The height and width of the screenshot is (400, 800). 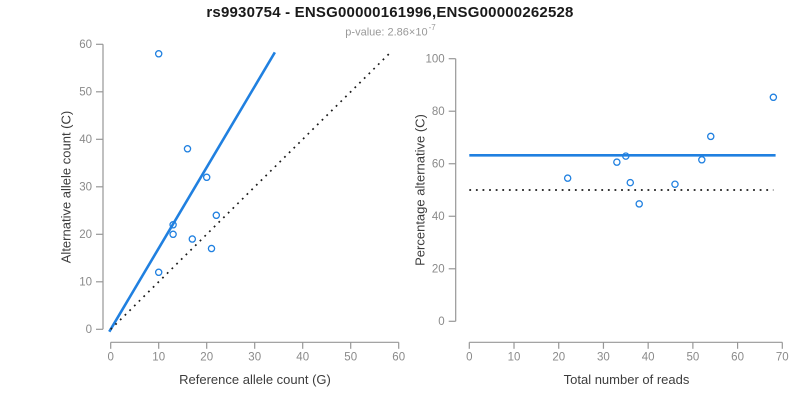 What do you see at coordinates (438, 165) in the screenshot?
I see `right-y-tick-label: 60` at bounding box center [438, 165].